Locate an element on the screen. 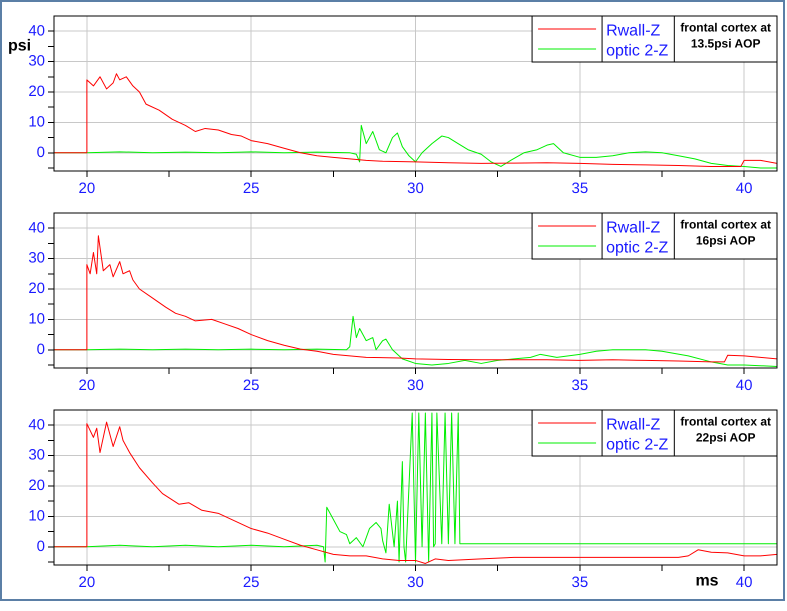  annotation: frontal cortex at 22psi AOP is located at coordinates (726, 429).